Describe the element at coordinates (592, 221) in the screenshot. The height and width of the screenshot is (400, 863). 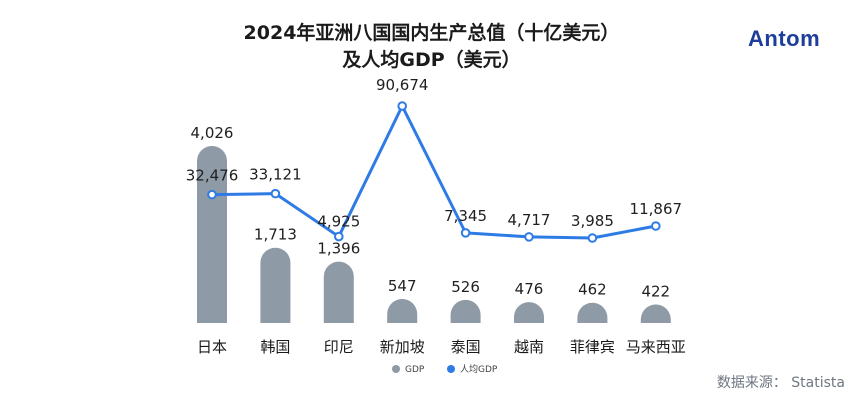
I see `gdp-per-capita-label: 3,985` at that location.